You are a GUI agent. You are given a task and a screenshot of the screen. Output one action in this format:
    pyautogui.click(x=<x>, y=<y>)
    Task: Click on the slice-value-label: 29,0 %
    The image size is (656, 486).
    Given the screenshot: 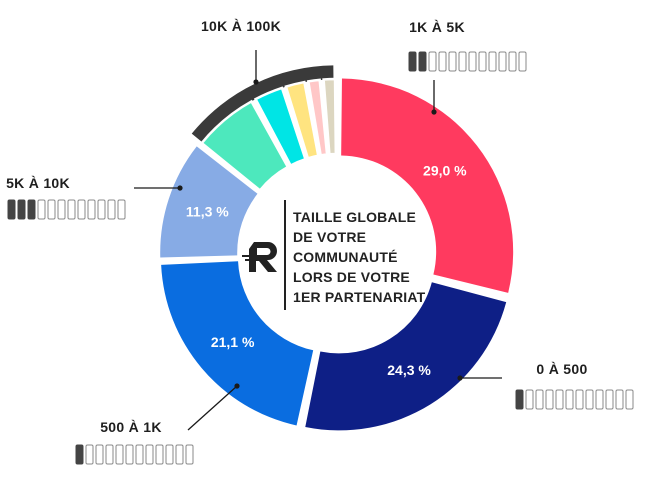 What is the action you would take?
    pyautogui.click(x=445, y=170)
    